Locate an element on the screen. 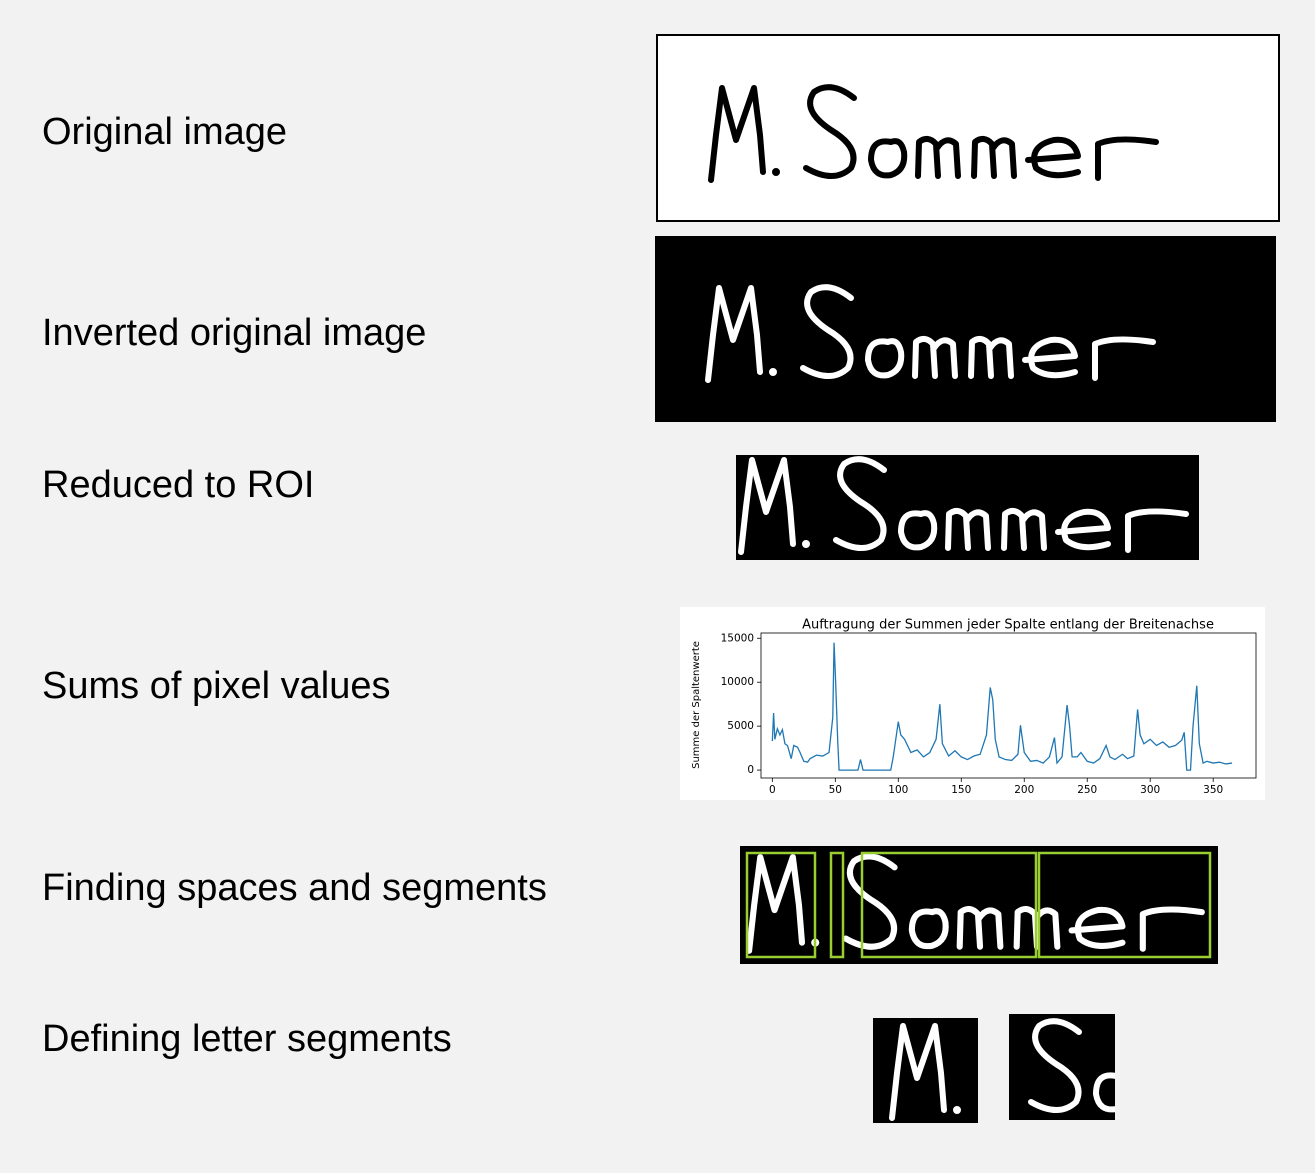  data-line is located at coordinates (1002, 706).